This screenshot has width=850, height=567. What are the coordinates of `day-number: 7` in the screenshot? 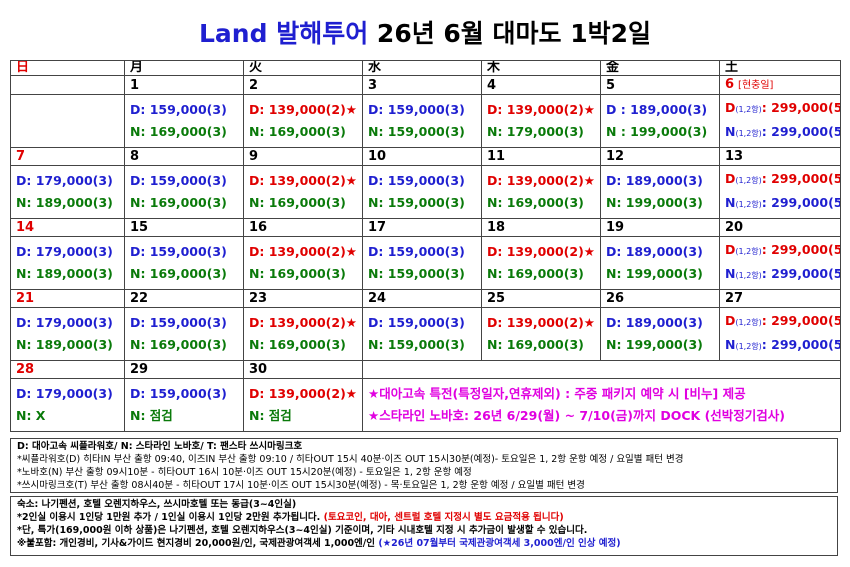 It's located at (21, 156).